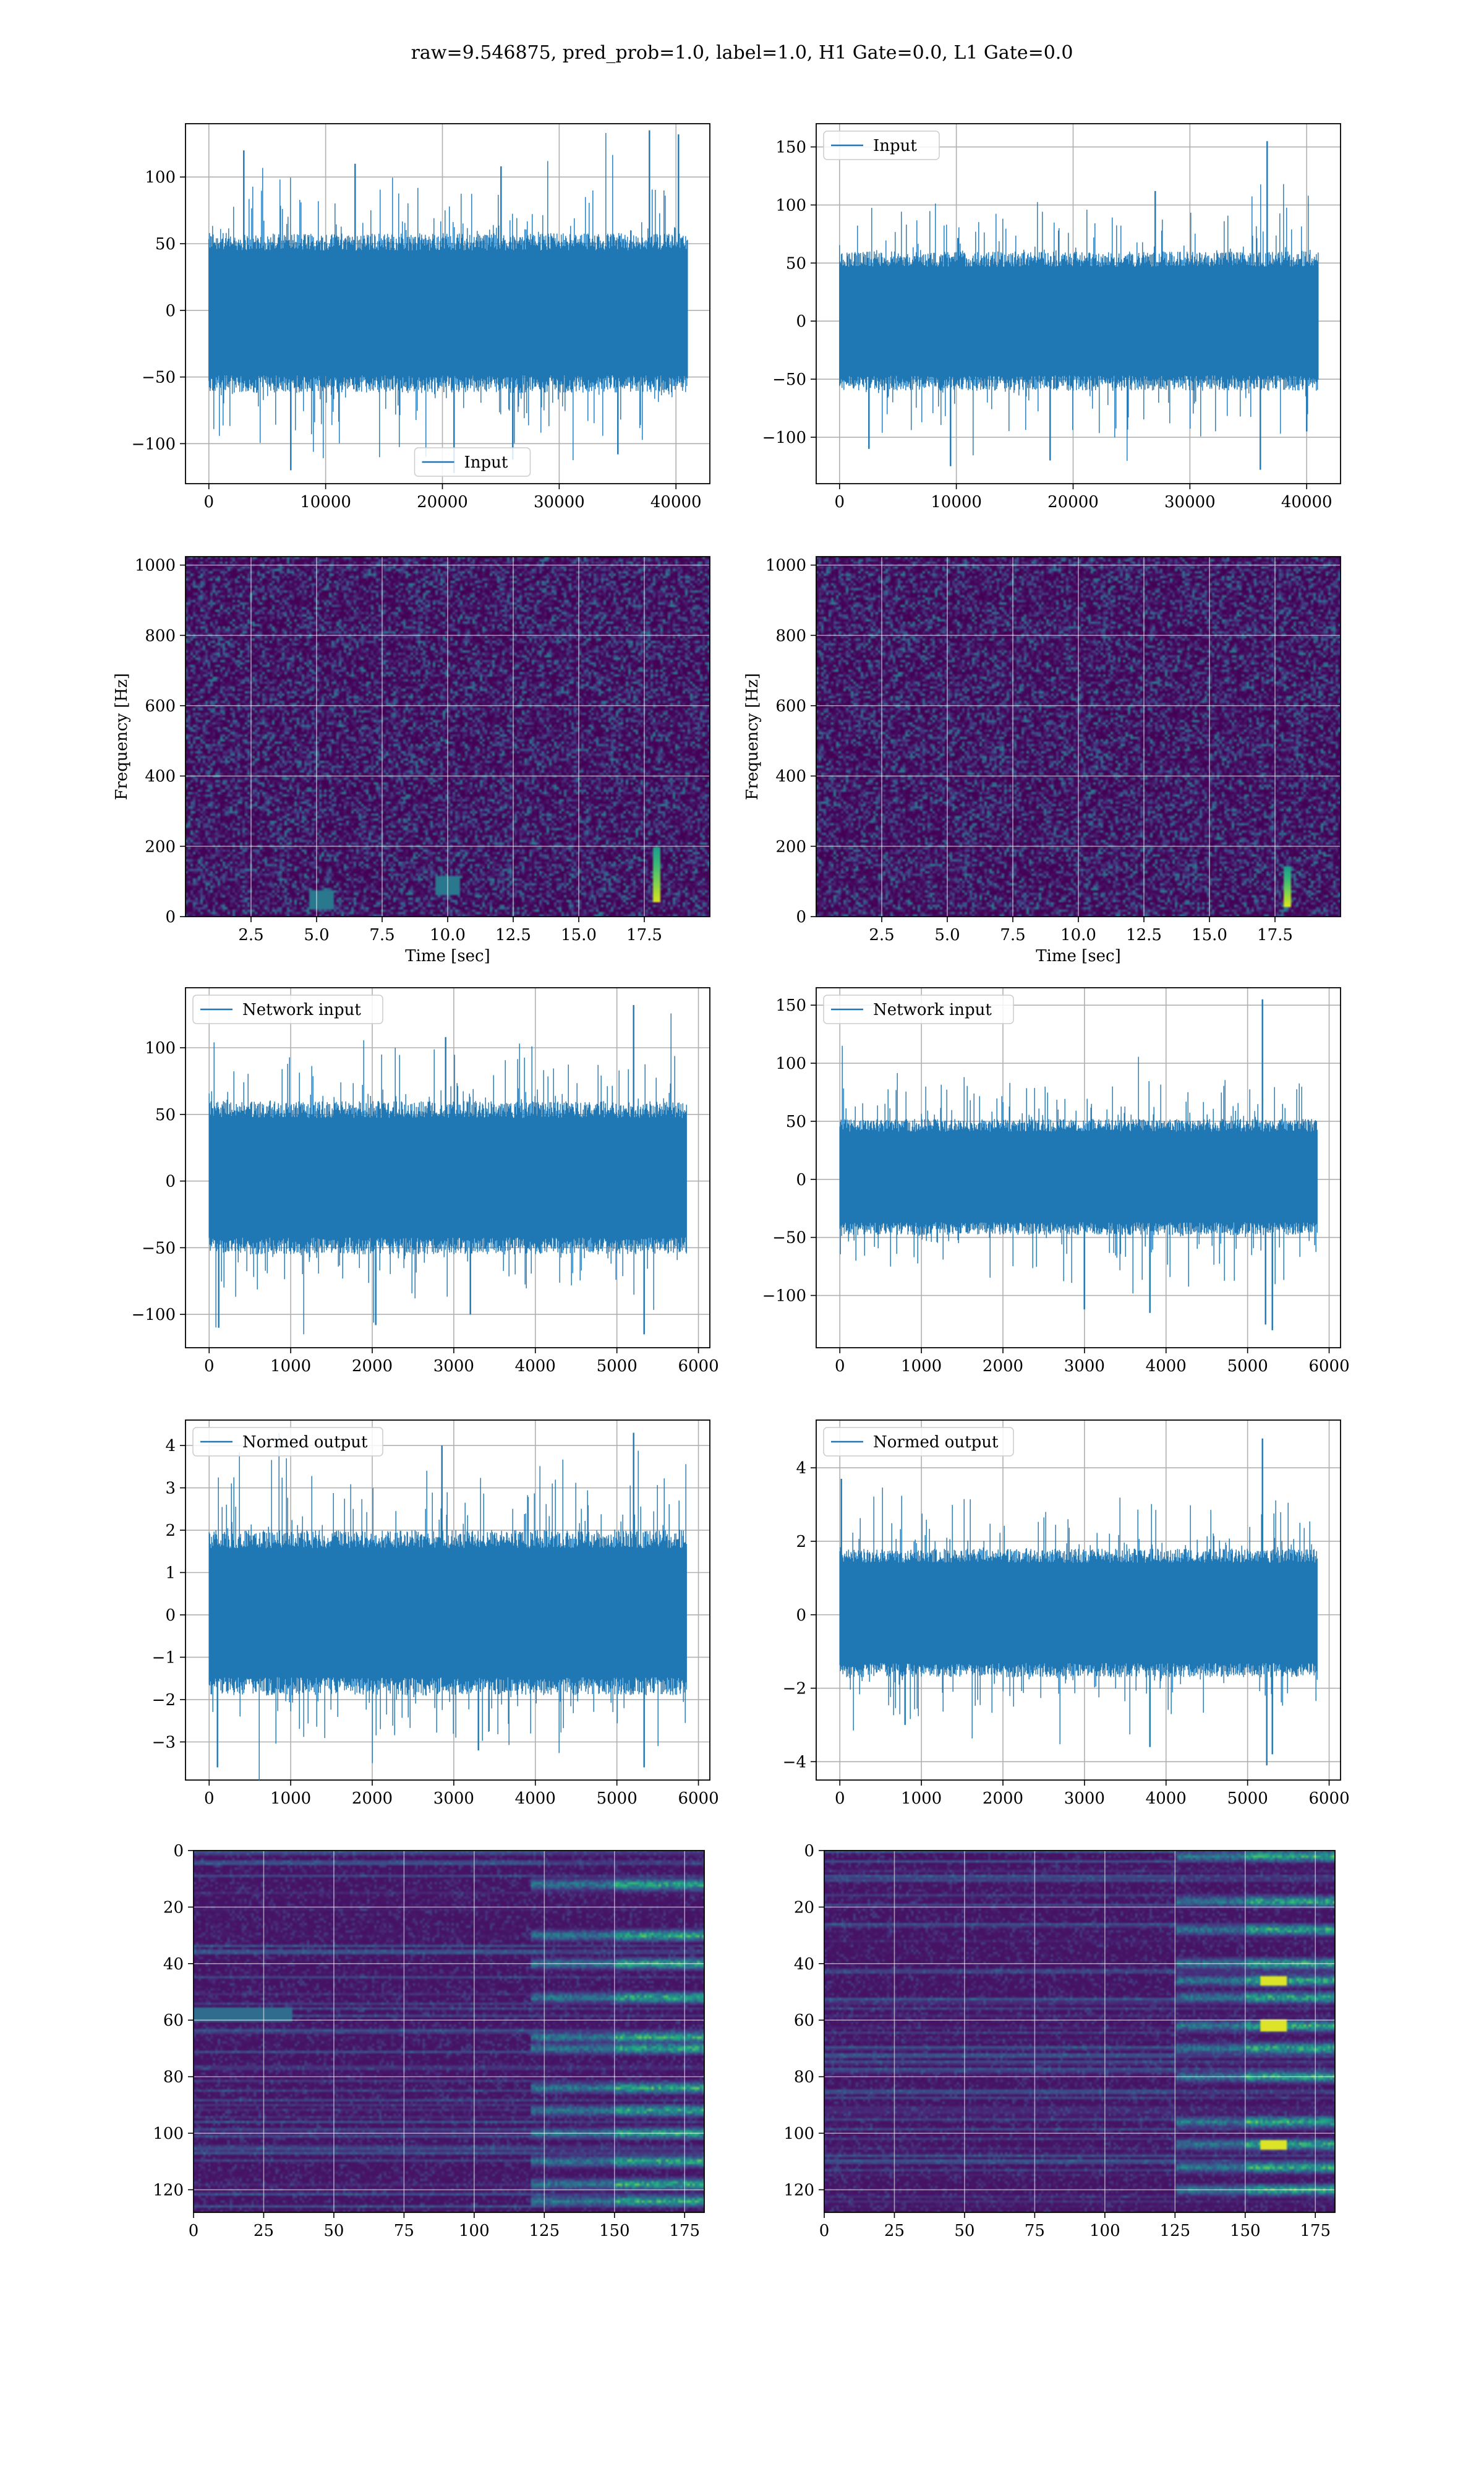  I want to click on x-tick-label: 75, so click(404, 2231).